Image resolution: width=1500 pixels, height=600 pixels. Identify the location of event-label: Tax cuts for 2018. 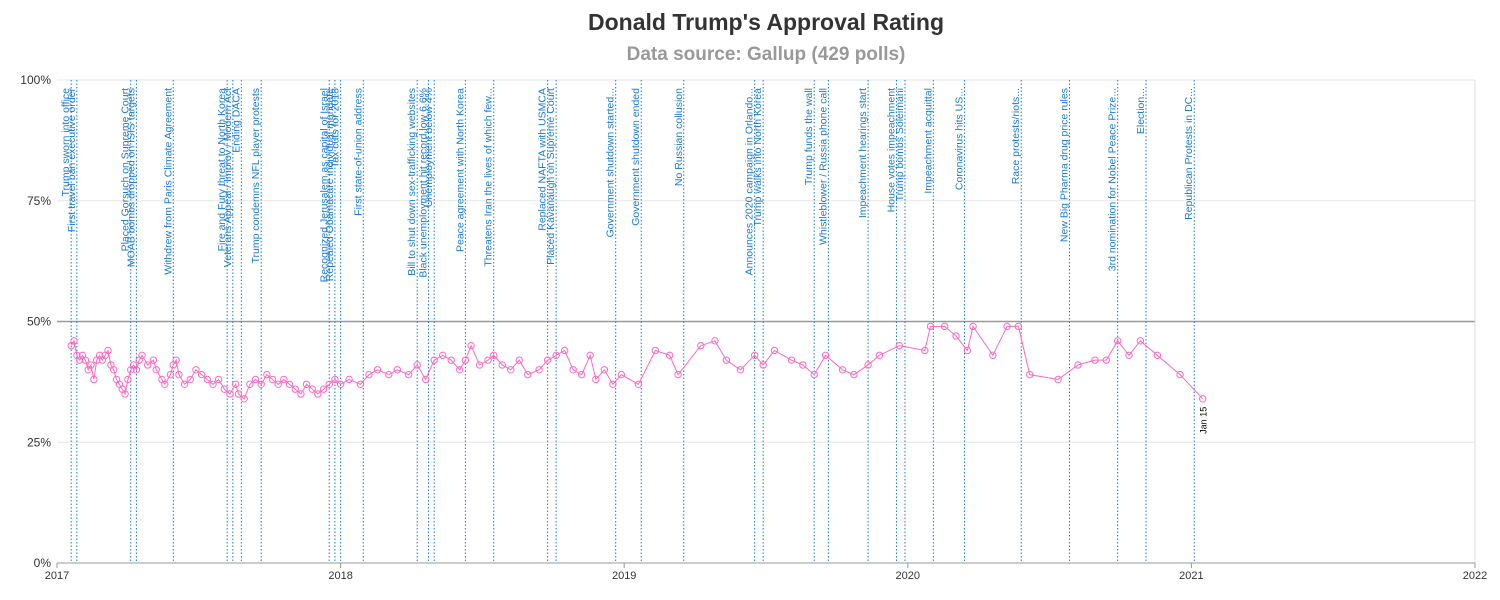
(336, 128).